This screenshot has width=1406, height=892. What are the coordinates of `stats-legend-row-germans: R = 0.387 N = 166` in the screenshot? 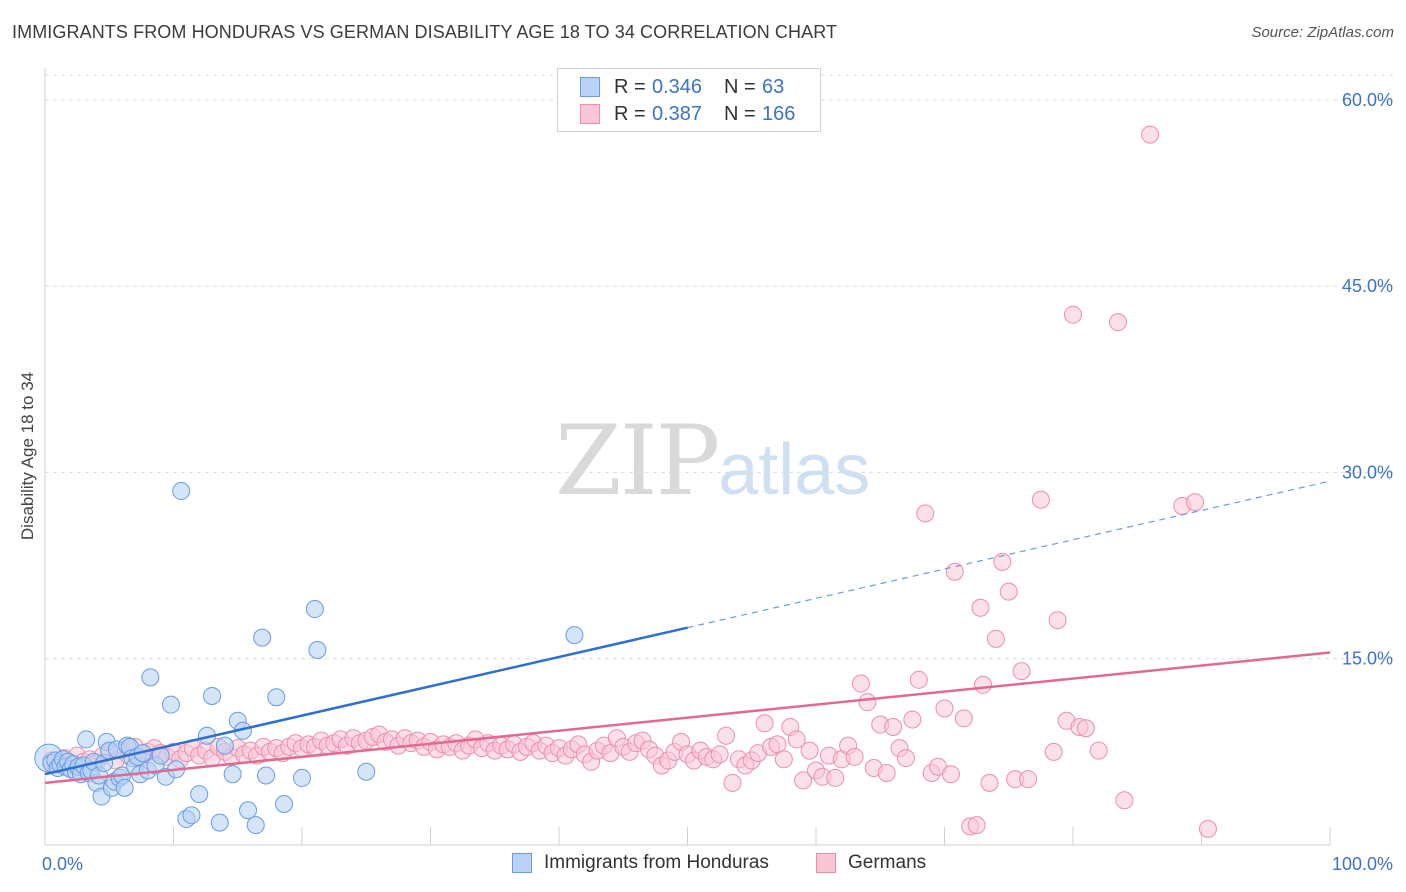 It's located at (687, 114).